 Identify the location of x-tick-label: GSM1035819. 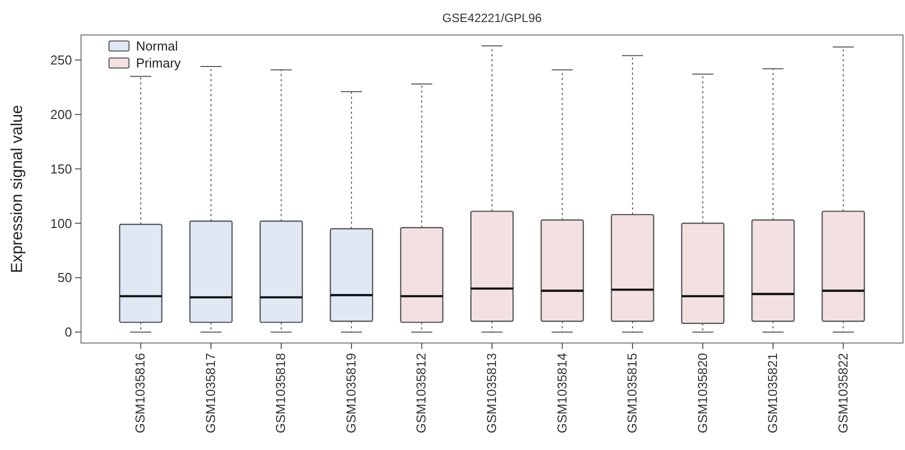
(350, 393).